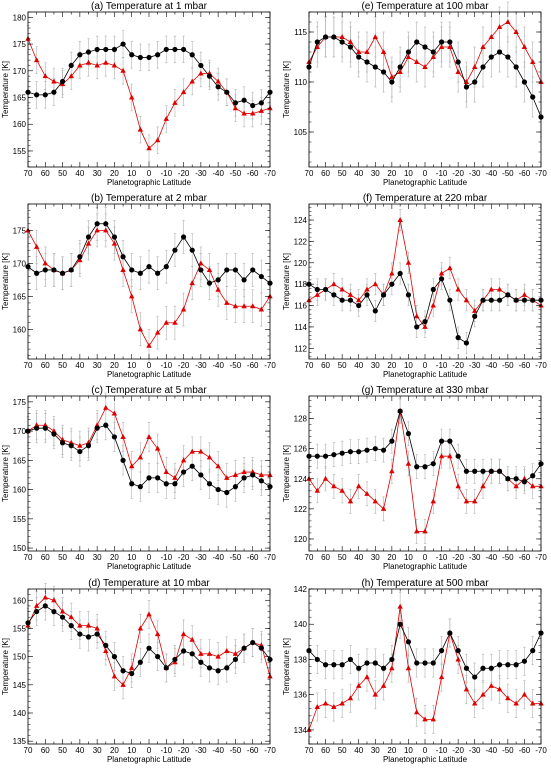  What do you see at coordinates (79, 173) in the screenshot?
I see `x-tick-label: 40` at bounding box center [79, 173].